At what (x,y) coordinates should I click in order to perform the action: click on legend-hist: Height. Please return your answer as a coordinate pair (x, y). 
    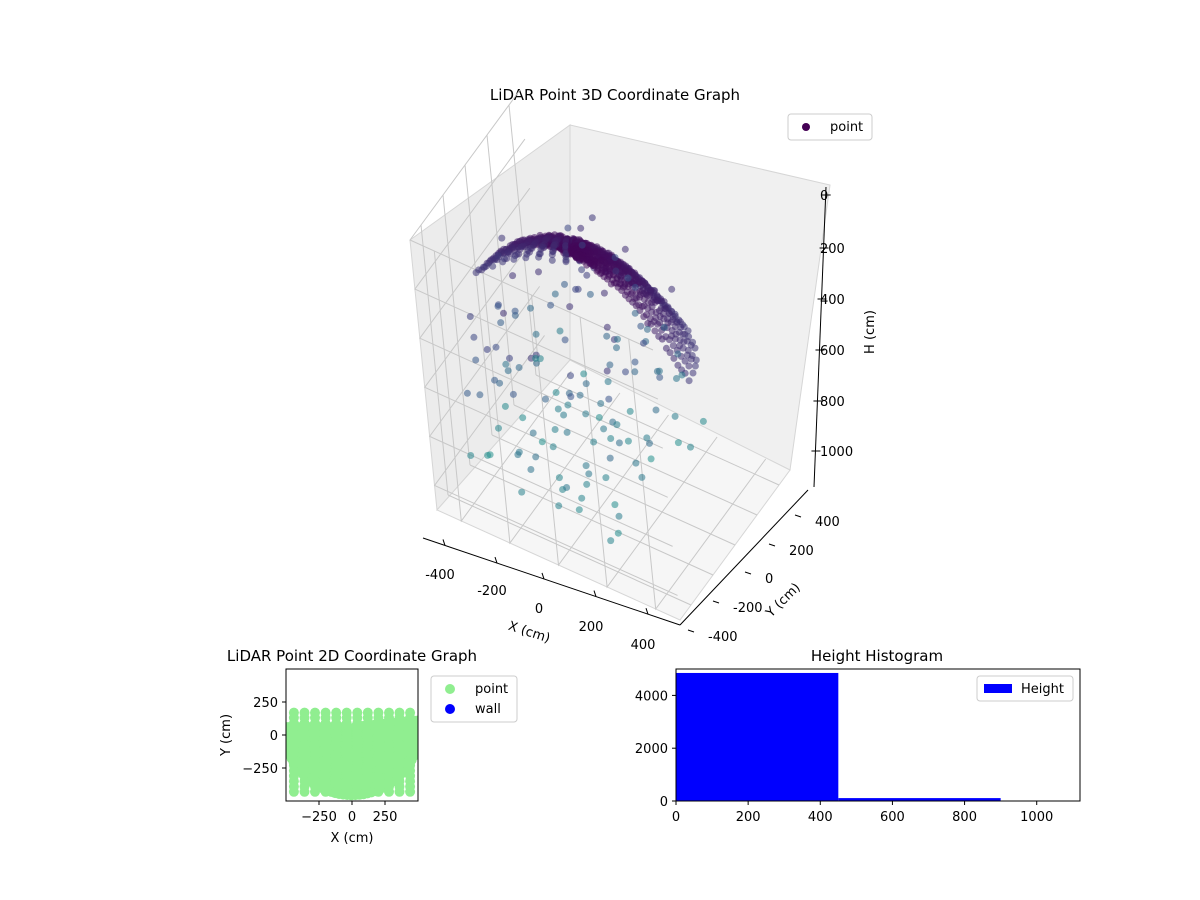
    Looking at the image, I should click on (1025, 688).